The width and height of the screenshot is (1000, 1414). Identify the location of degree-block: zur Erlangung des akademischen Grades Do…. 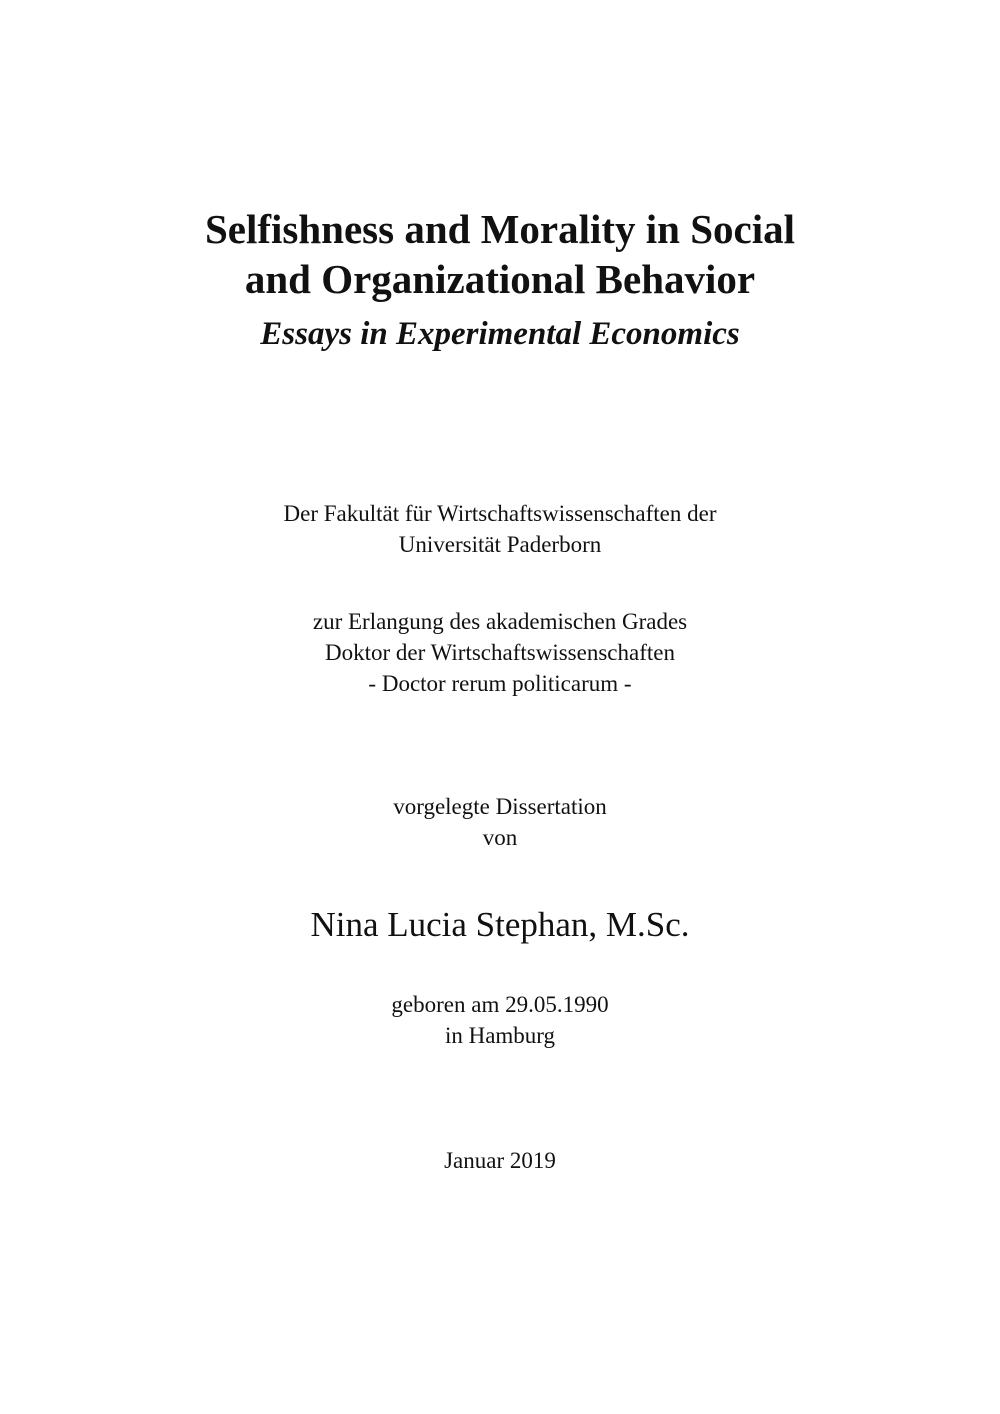
(500, 652).